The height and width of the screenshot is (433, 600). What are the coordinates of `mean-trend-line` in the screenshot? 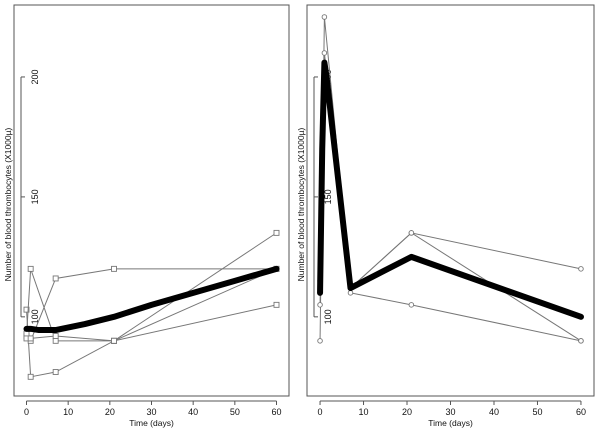 It's located at (151, 299).